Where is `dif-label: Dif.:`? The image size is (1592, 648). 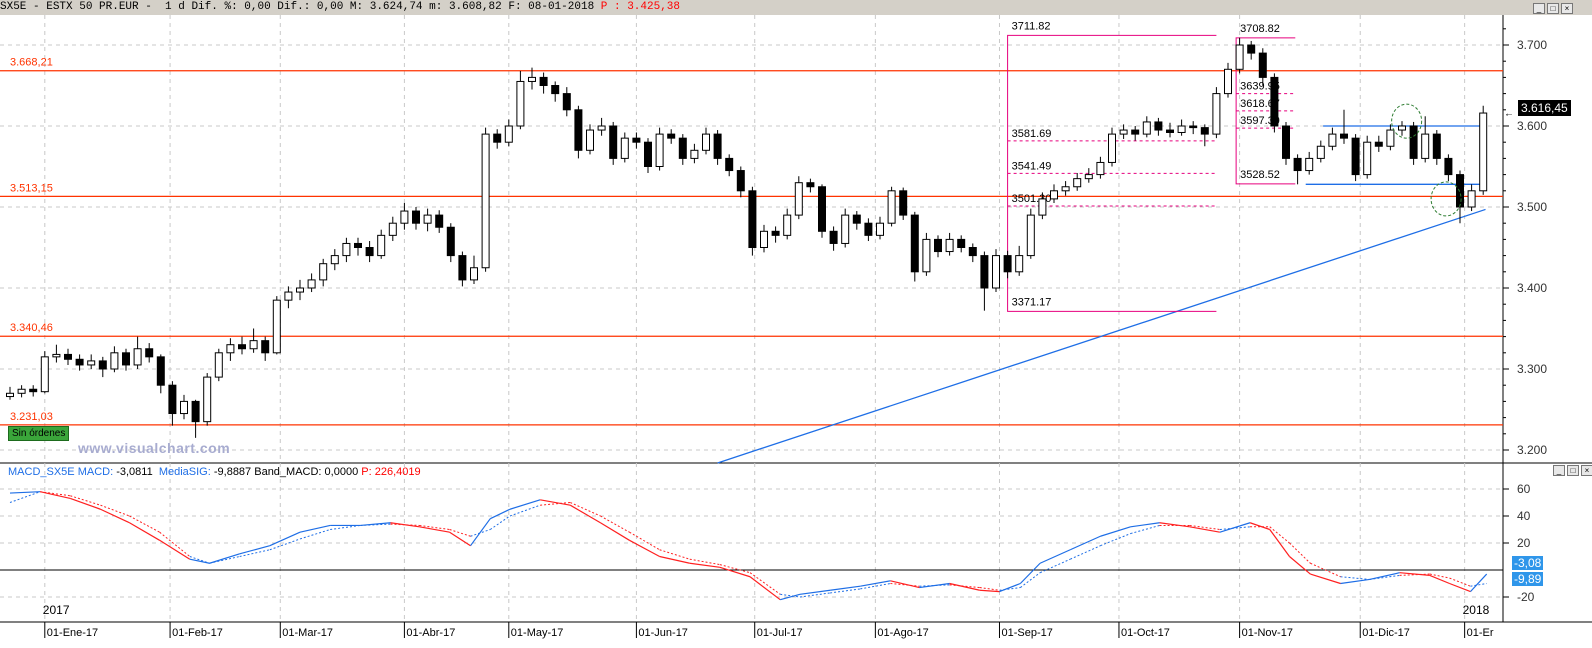
dif-label: Dif.: is located at coordinates (293, 7).